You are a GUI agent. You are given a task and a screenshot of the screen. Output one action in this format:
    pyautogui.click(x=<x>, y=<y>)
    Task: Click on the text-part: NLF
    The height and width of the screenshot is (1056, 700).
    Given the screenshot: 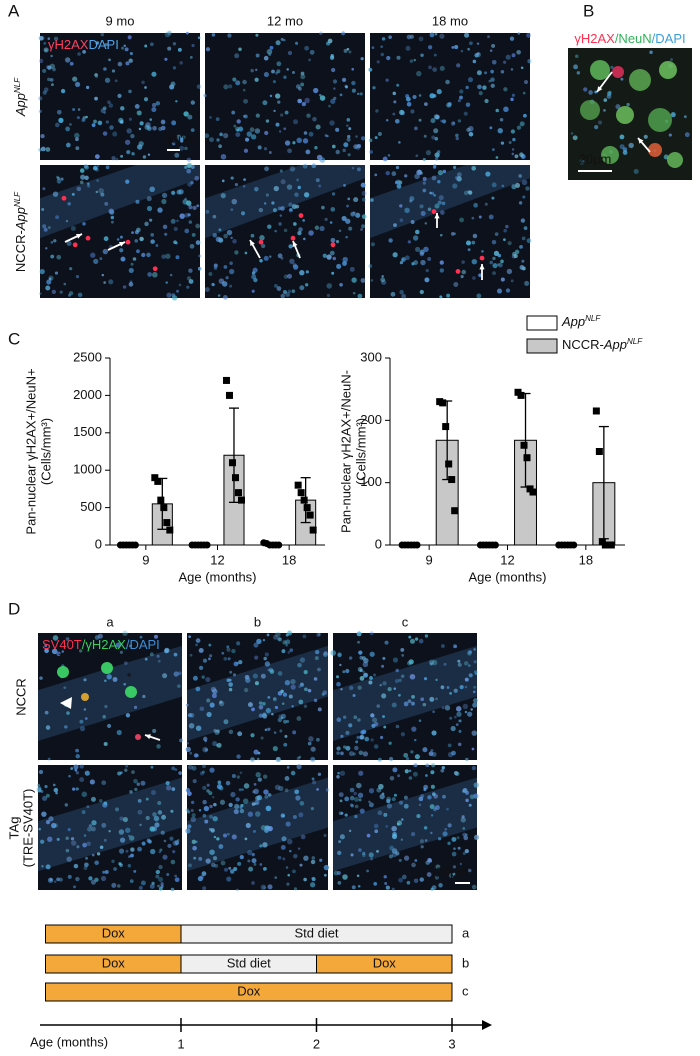 What is the action you would take?
    pyautogui.click(x=593, y=318)
    